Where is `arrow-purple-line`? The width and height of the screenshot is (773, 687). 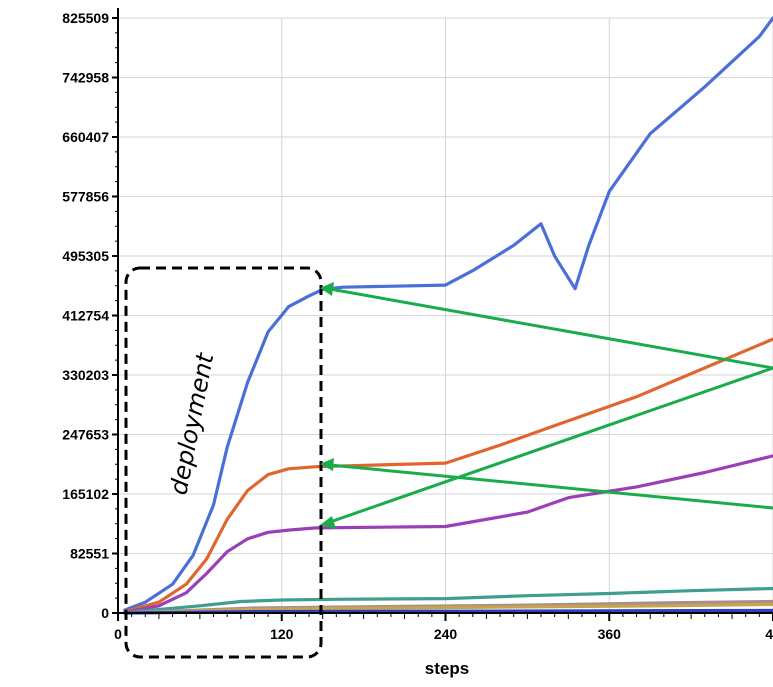 arrow-purple-line is located at coordinates (551, 445).